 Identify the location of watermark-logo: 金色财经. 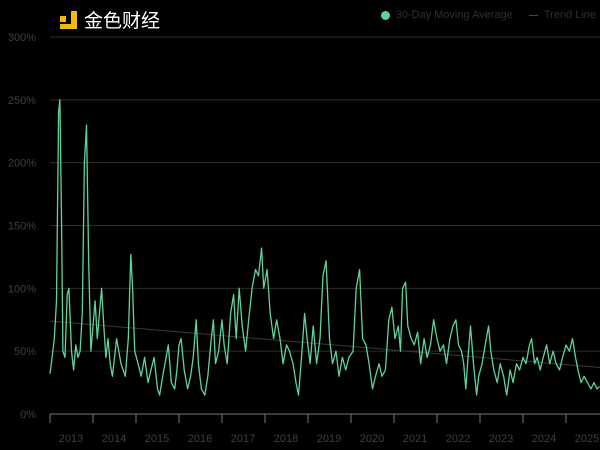
(110, 19).